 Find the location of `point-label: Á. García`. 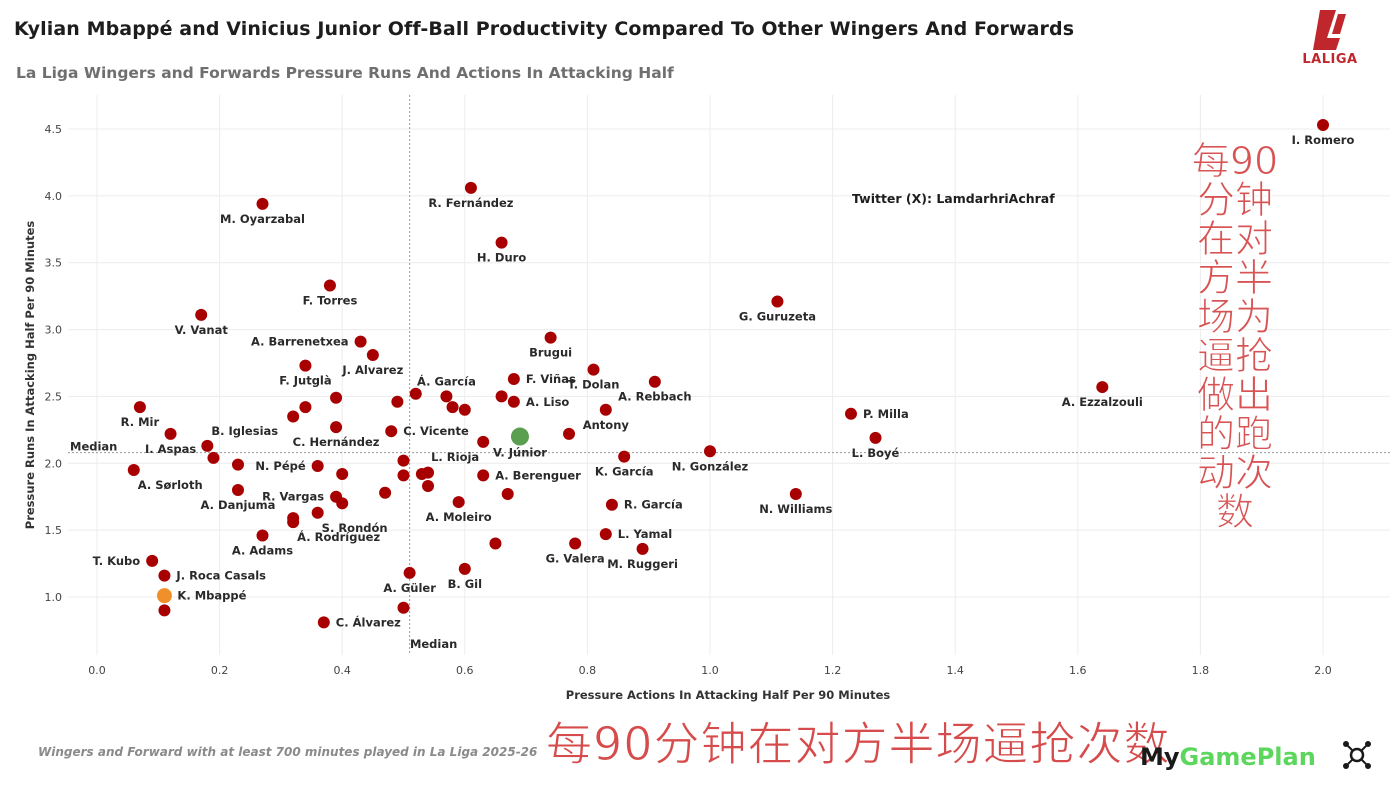

point-label: Á. García is located at coordinates (446, 380).